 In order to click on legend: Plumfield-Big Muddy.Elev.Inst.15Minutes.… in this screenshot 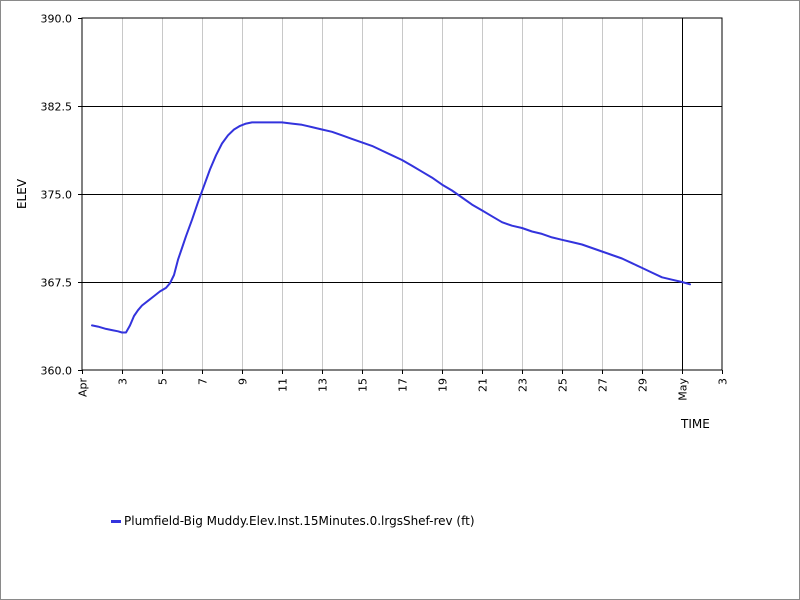, I will do `click(293, 521)`.